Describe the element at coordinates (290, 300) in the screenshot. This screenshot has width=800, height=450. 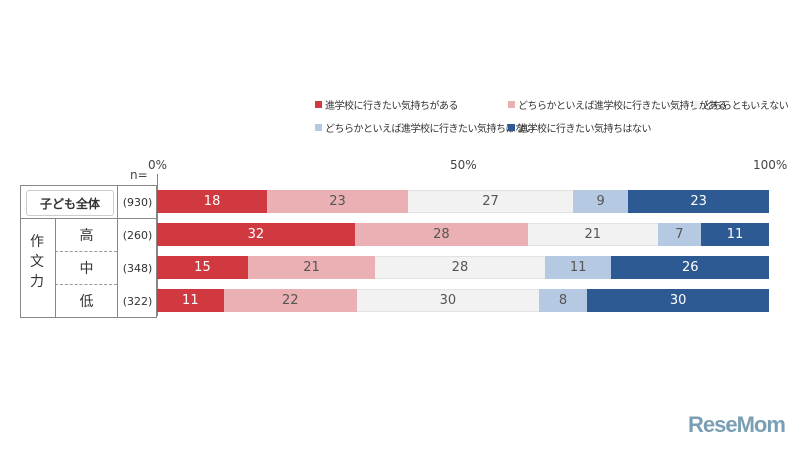
I see `bar-segment: 22` at that location.